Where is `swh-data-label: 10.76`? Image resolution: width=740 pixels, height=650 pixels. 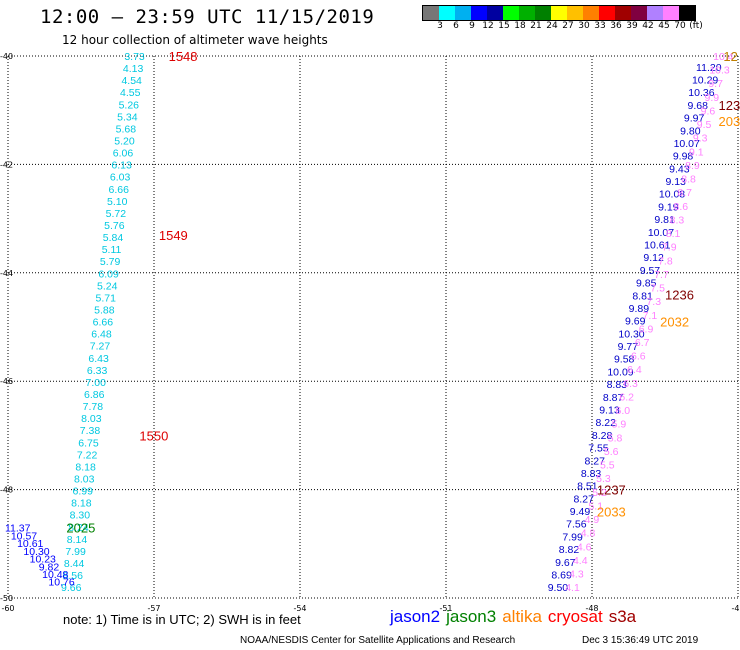
swh-data-label: 10.76 is located at coordinates (61, 583).